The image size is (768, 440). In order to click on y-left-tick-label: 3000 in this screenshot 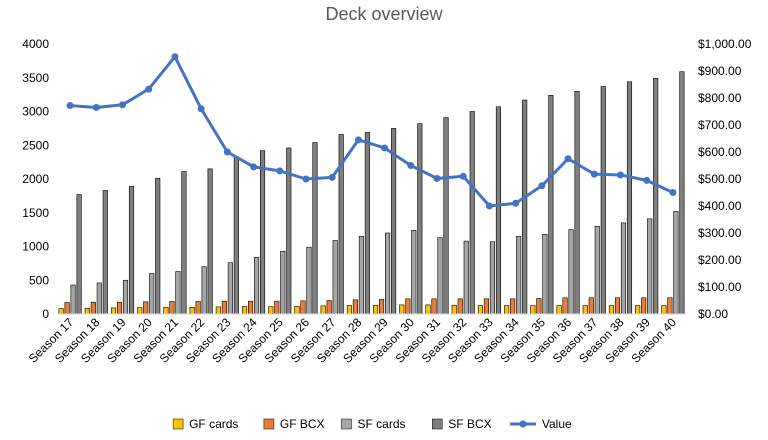, I will do `click(35, 112)`.